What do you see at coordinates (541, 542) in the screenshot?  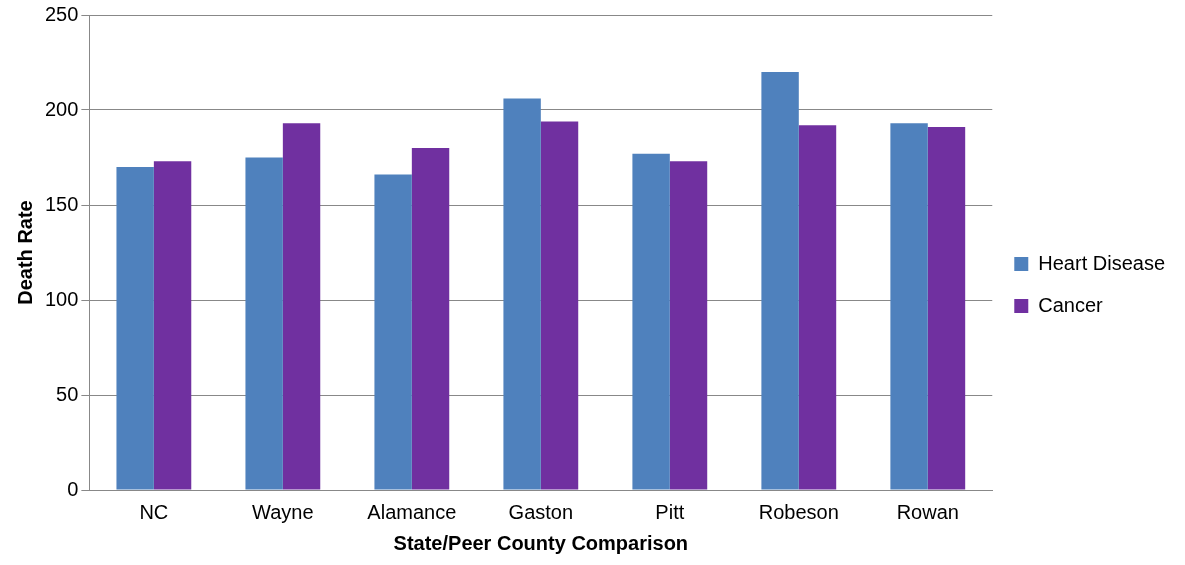 I see `x-axis-title: State/Peer County Comparison` at bounding box center [541, 542].